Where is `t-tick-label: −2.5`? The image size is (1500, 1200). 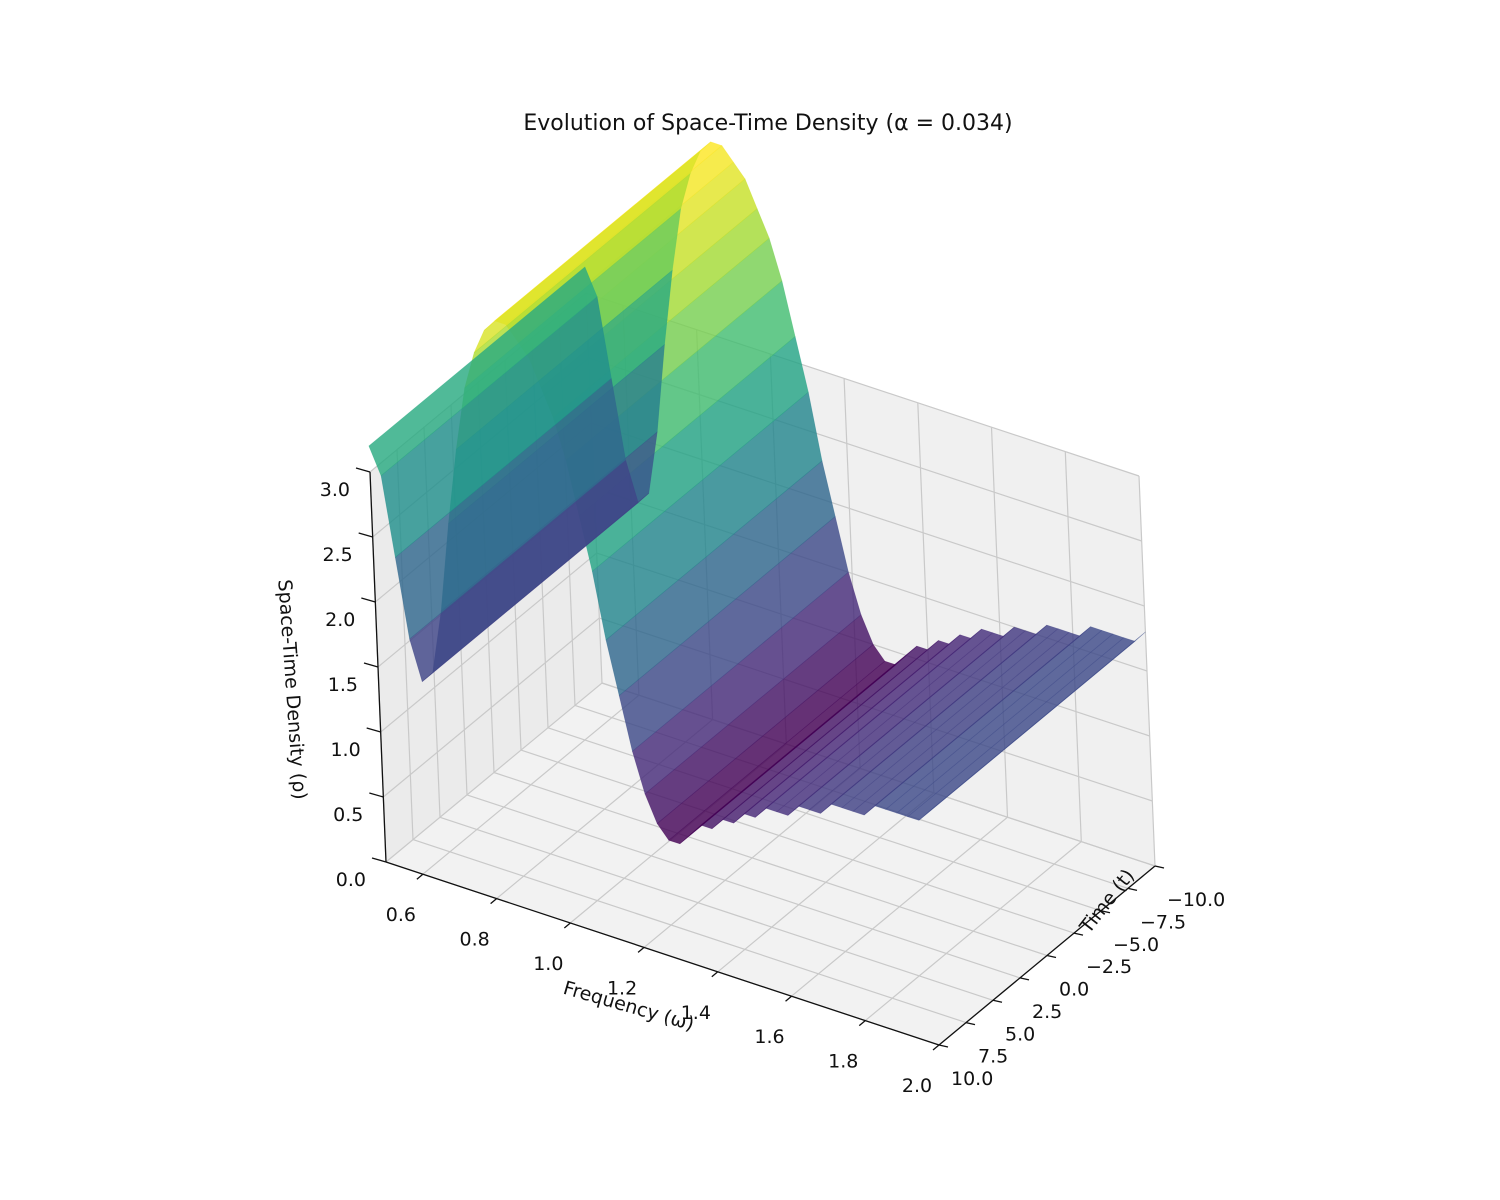 t-tick-label: −2.5 is located at coordinates (1109, 967).